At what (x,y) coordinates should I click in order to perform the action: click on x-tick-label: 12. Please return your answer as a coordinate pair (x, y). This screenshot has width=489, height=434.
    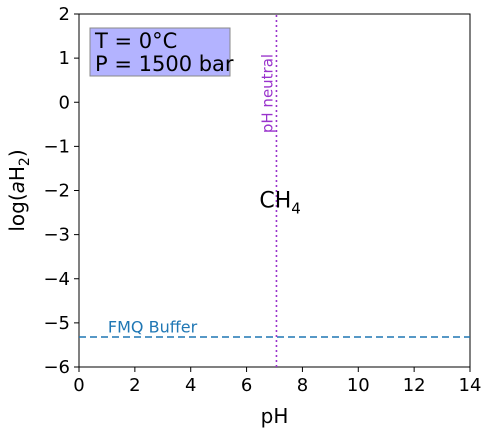
    Looking at the image, I should click on (414, 385).